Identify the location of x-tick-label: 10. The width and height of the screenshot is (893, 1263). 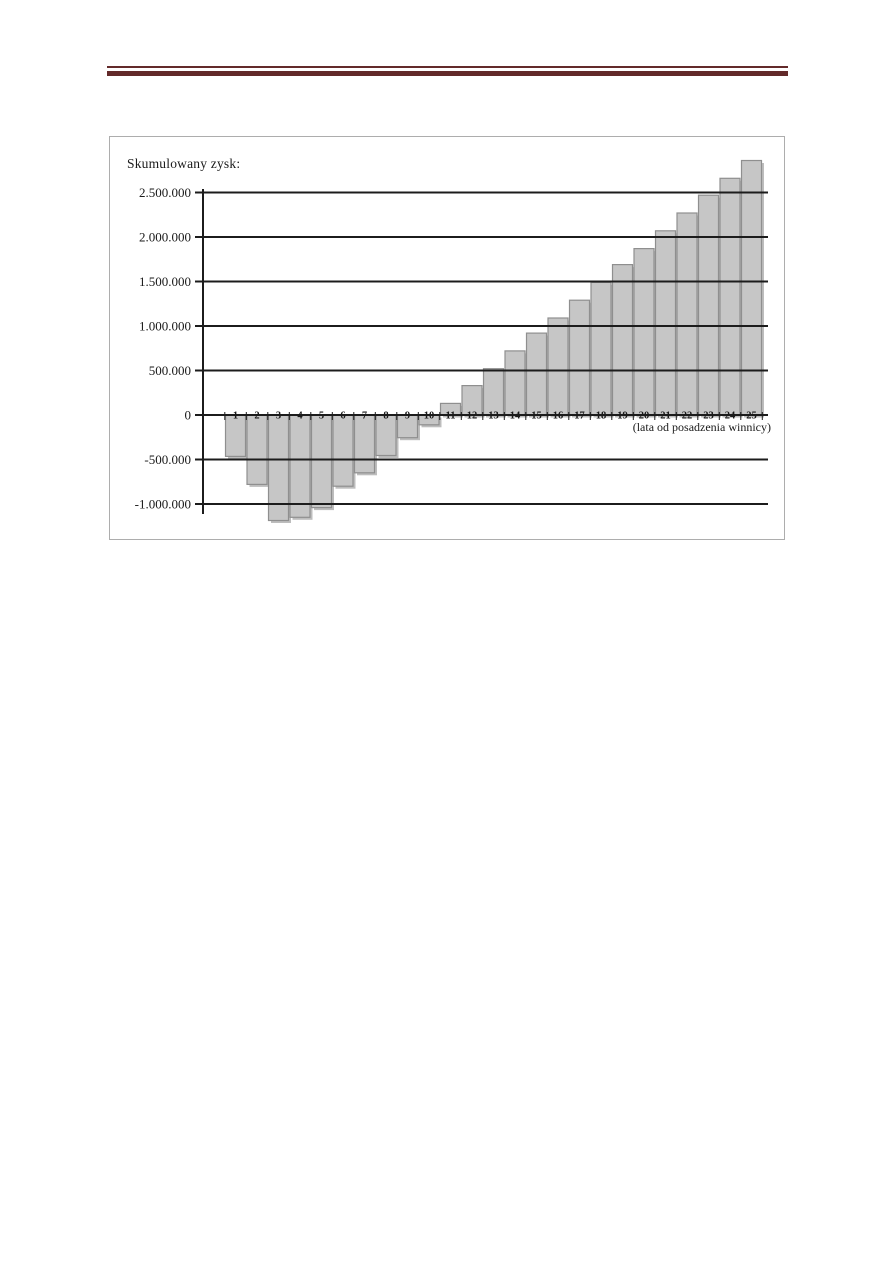
(429, 416).